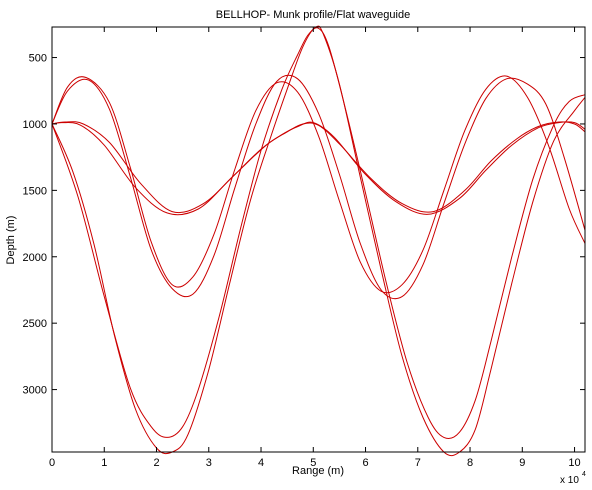 This screenshot has width=592, height=490. Describe the element at coordinates (11, 240) in the screenshot. I see `y-axis-label: Depth (m)` at that location.